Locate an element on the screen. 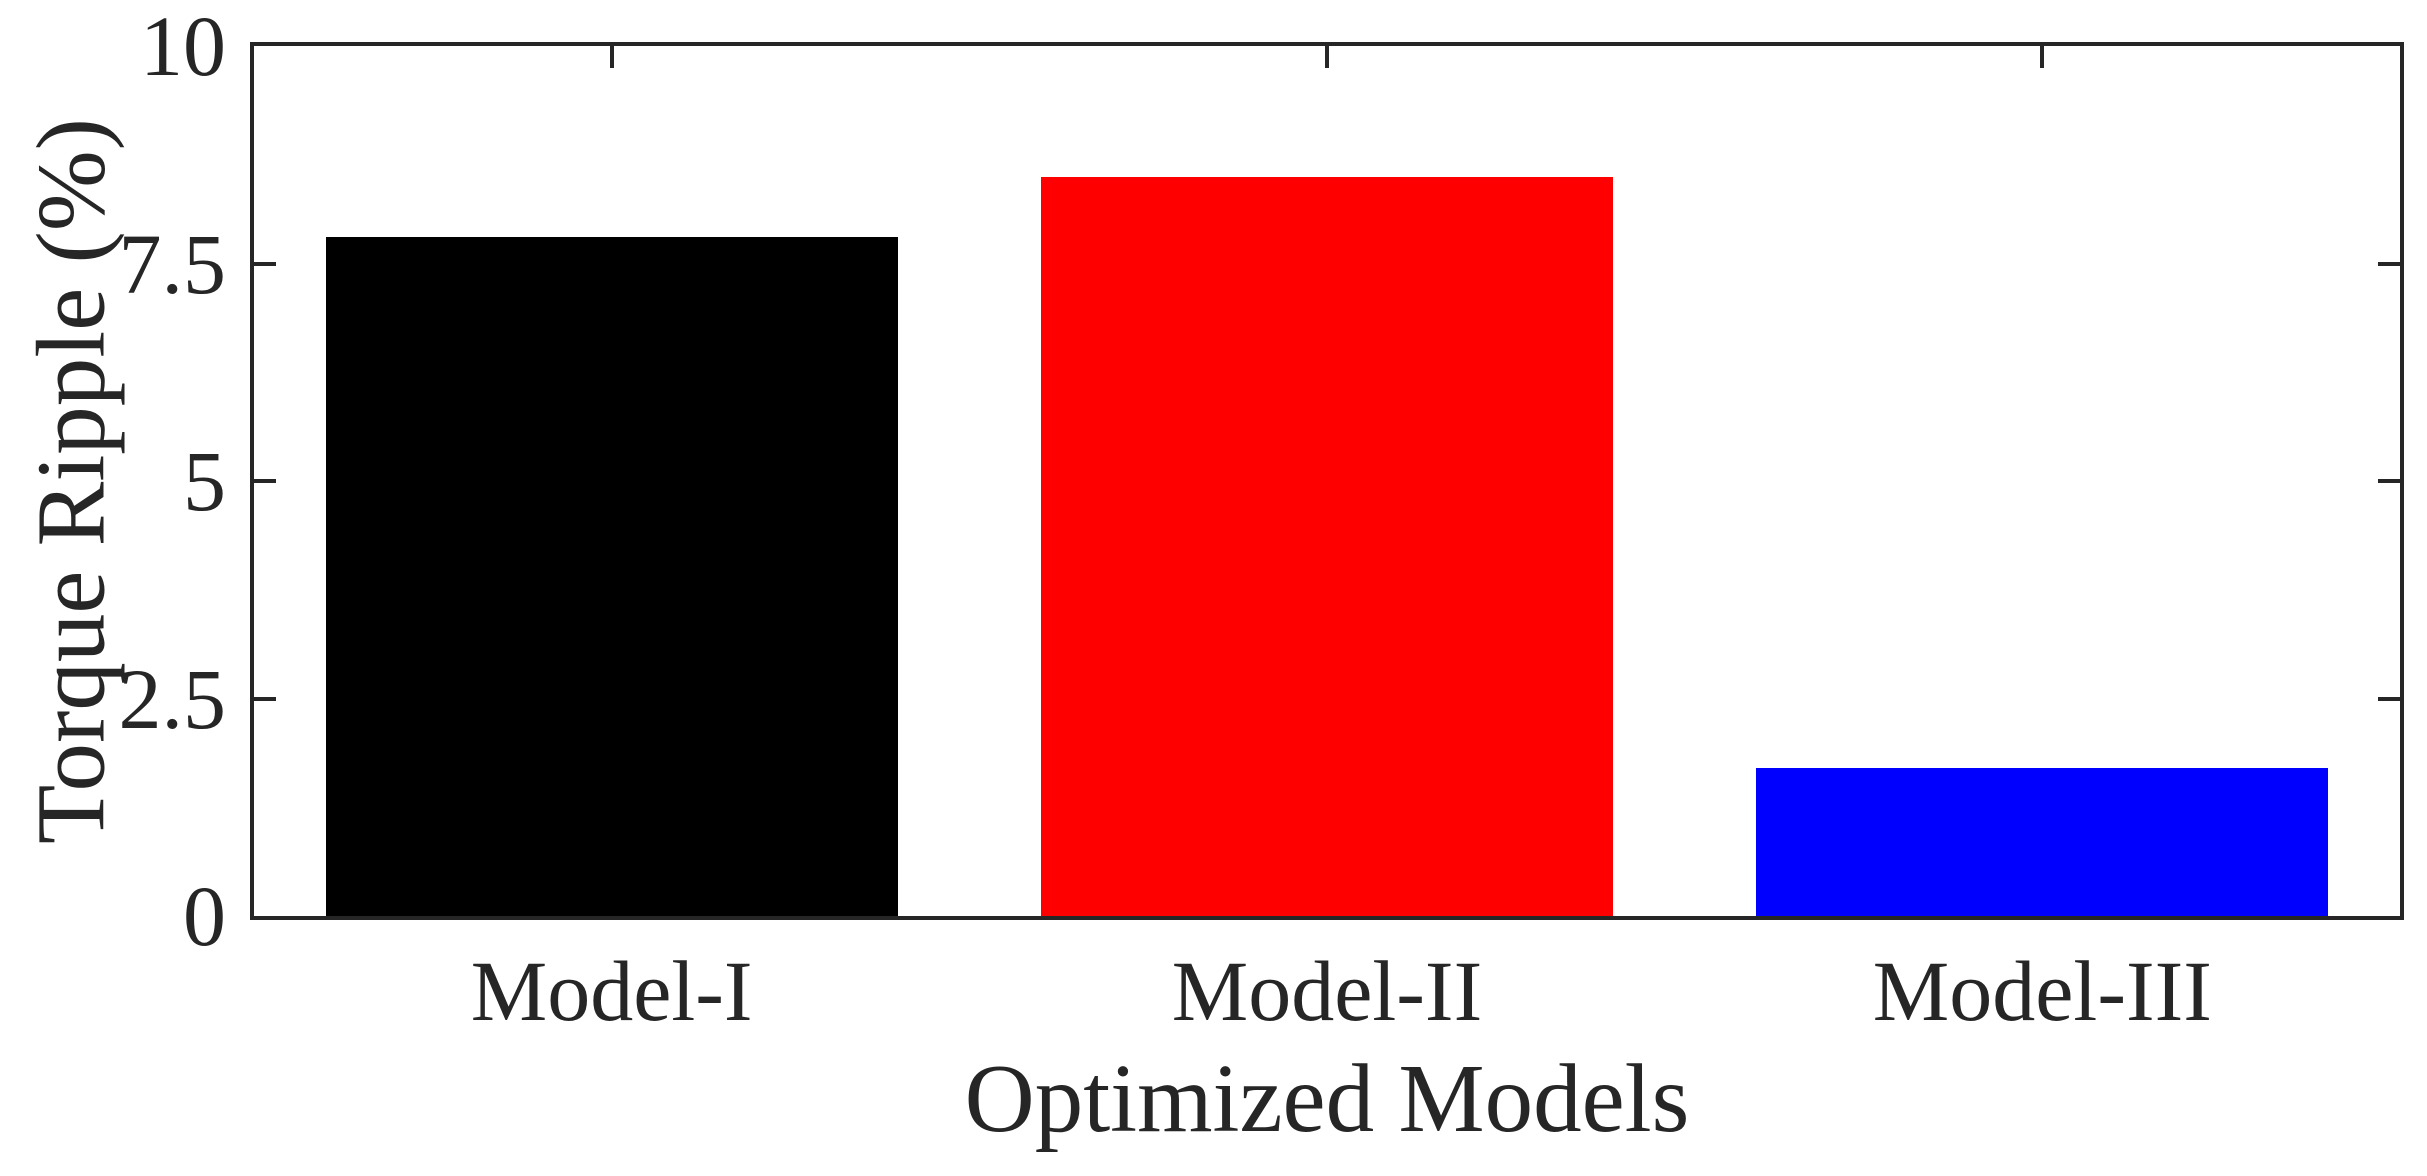  y-tick-label-10: 10 is located at coordinates (183, 47).